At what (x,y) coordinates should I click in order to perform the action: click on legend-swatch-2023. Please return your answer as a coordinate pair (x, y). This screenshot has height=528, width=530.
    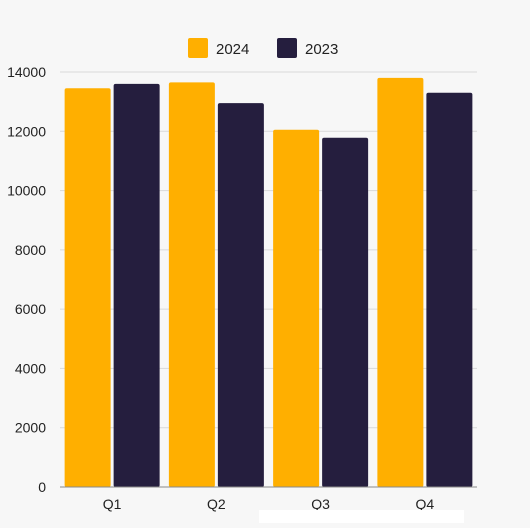
    Looking at the image, I should click on (287, 48).